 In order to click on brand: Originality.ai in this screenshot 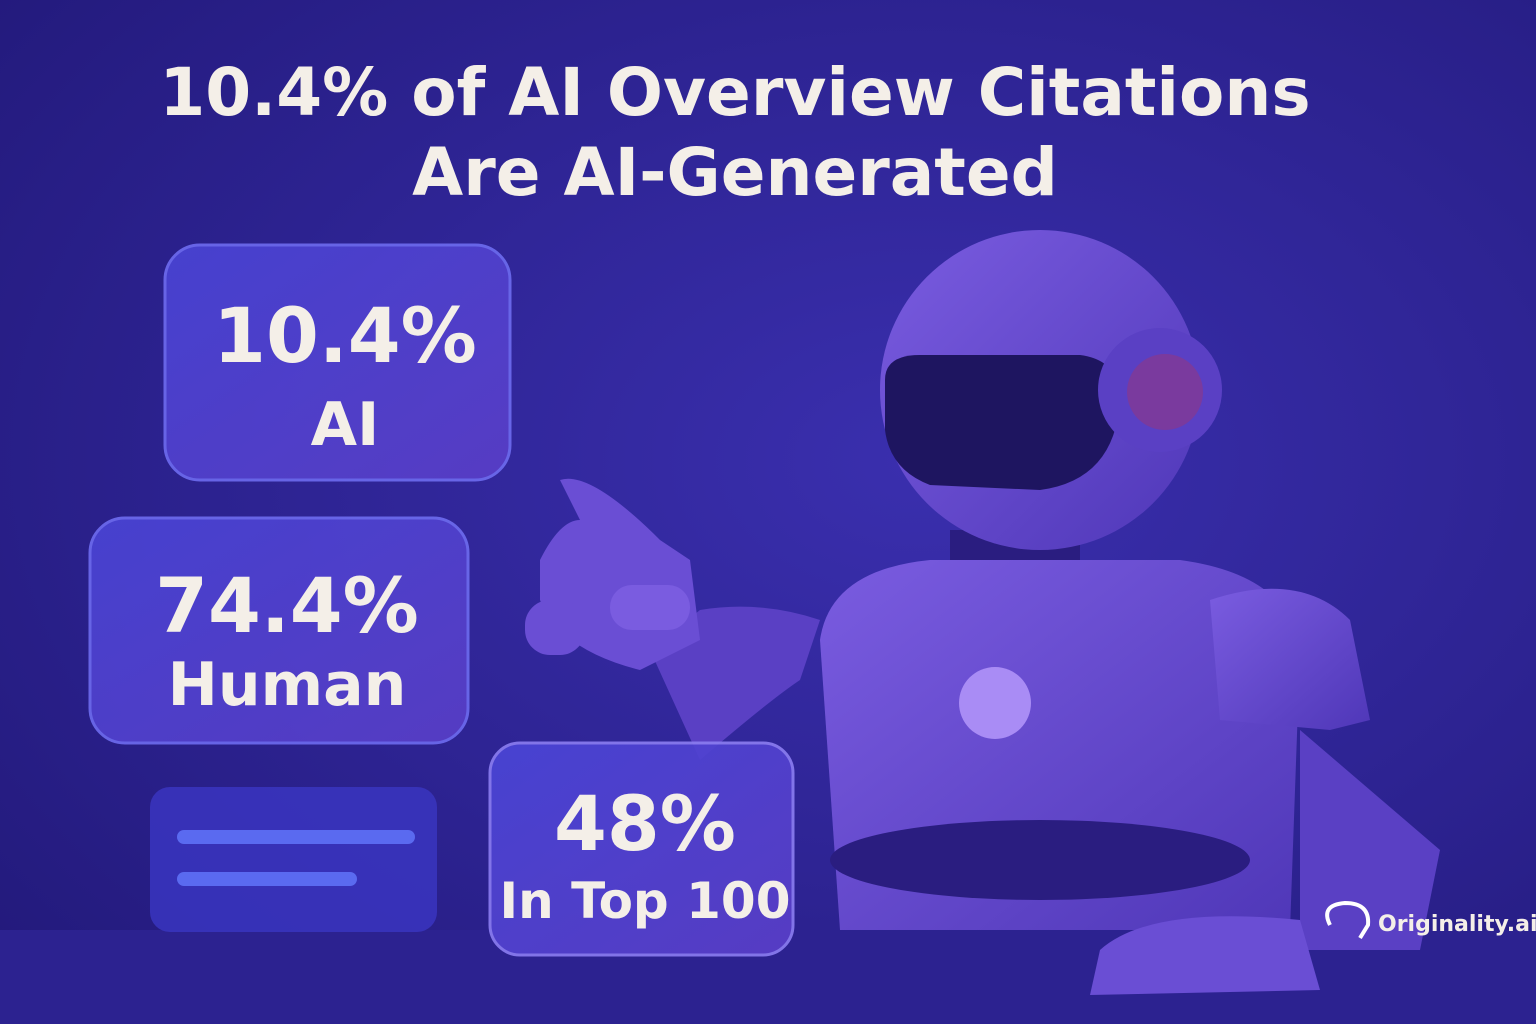, I will do `click(1430, 920)`.